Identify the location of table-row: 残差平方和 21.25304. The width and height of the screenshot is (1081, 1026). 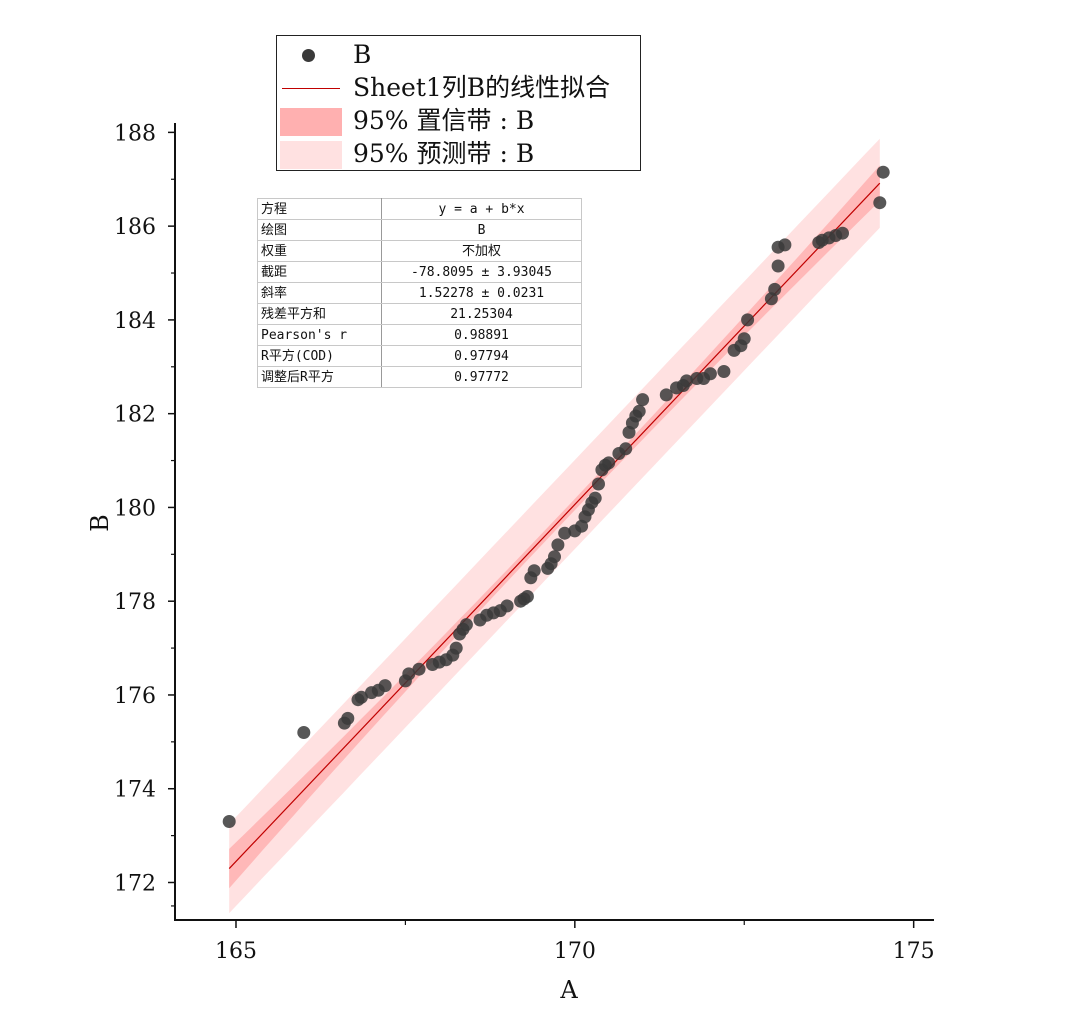
(419, 314).